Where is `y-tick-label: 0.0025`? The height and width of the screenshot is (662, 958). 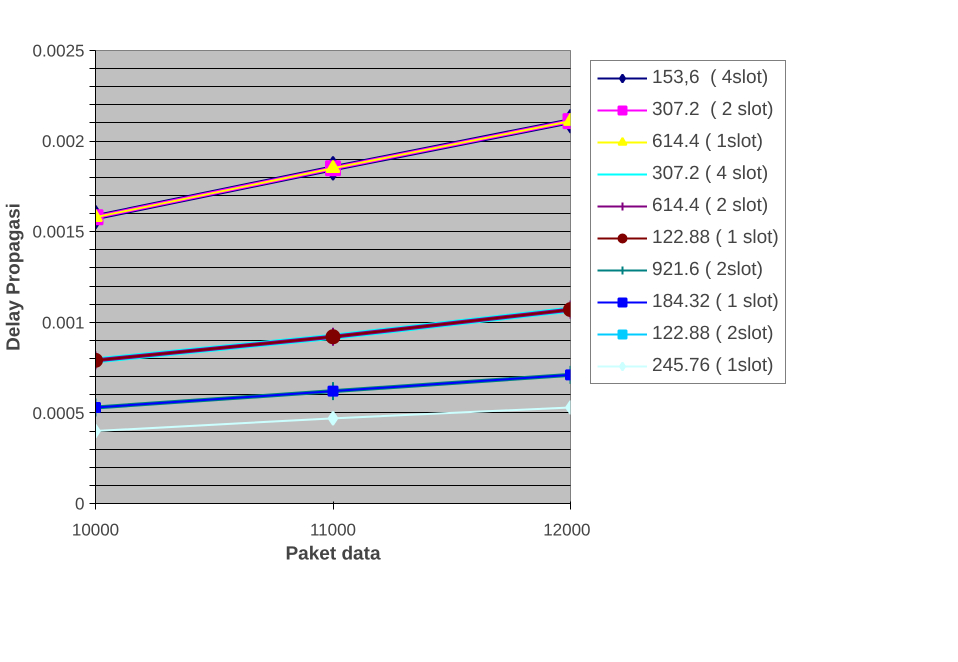 y-tick-label: 0.0025 is located at coordinates (58, 51).